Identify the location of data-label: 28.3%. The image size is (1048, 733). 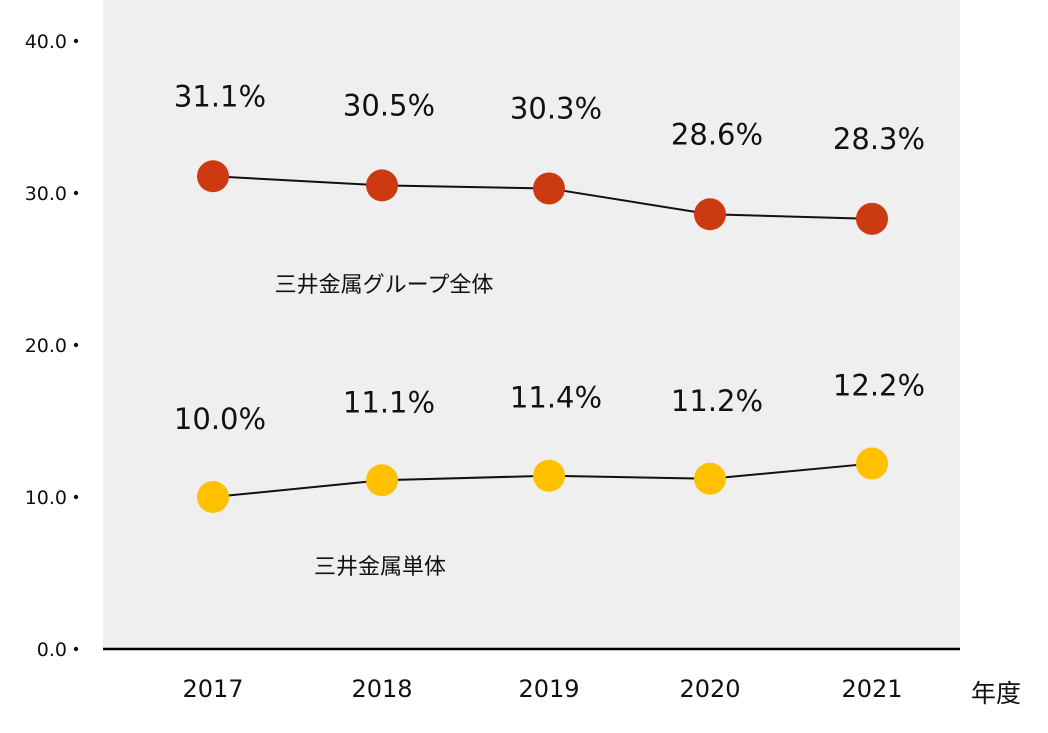
(879, 139).